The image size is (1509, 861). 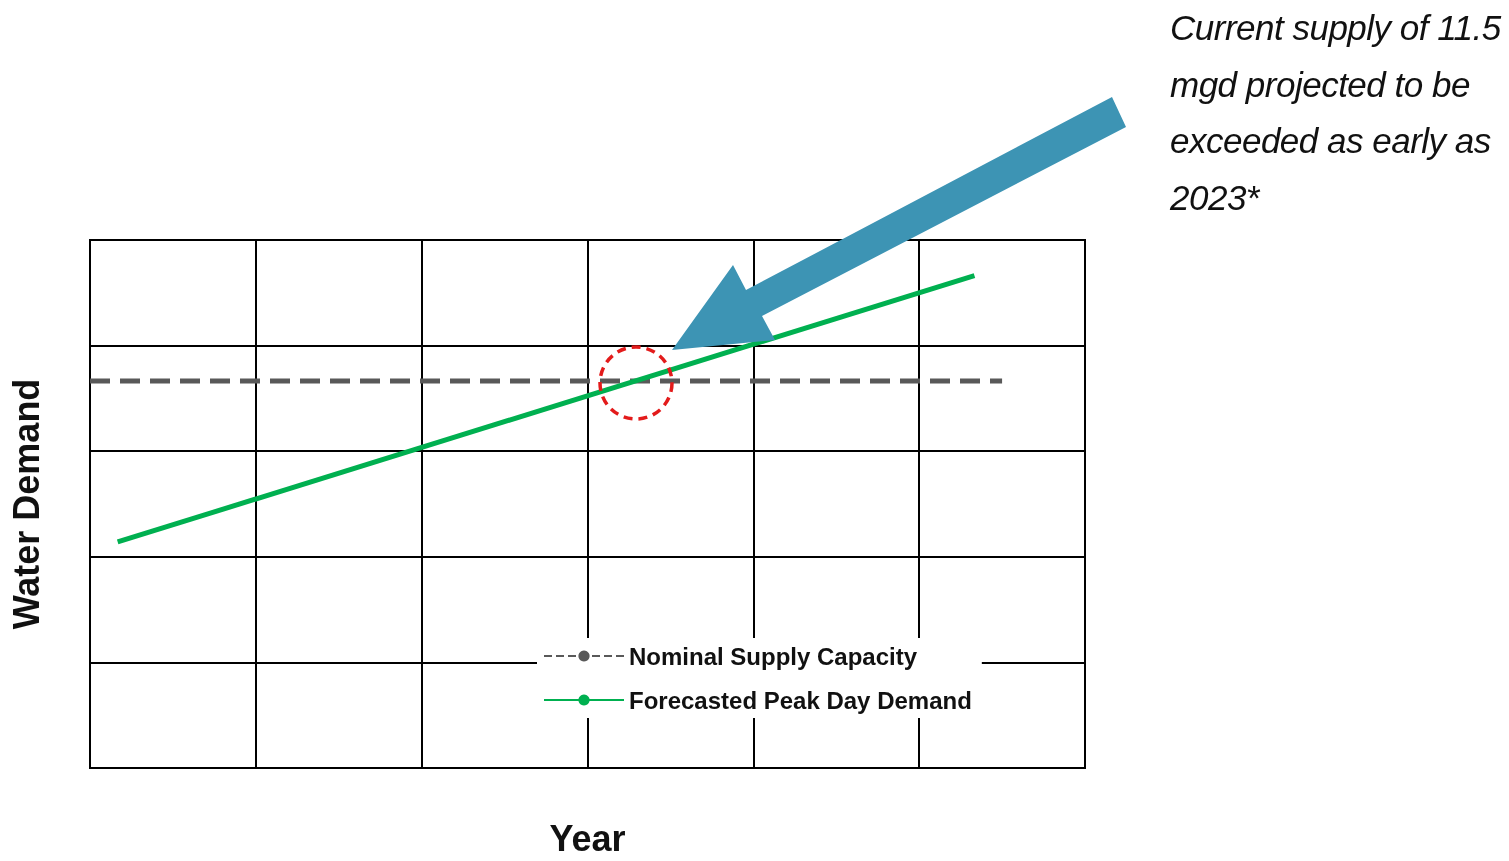 What do you see at coordinates (26, 504) in the screenshot?
I see `y-axis-title: Water Demand` at bounding box center [26, 504].